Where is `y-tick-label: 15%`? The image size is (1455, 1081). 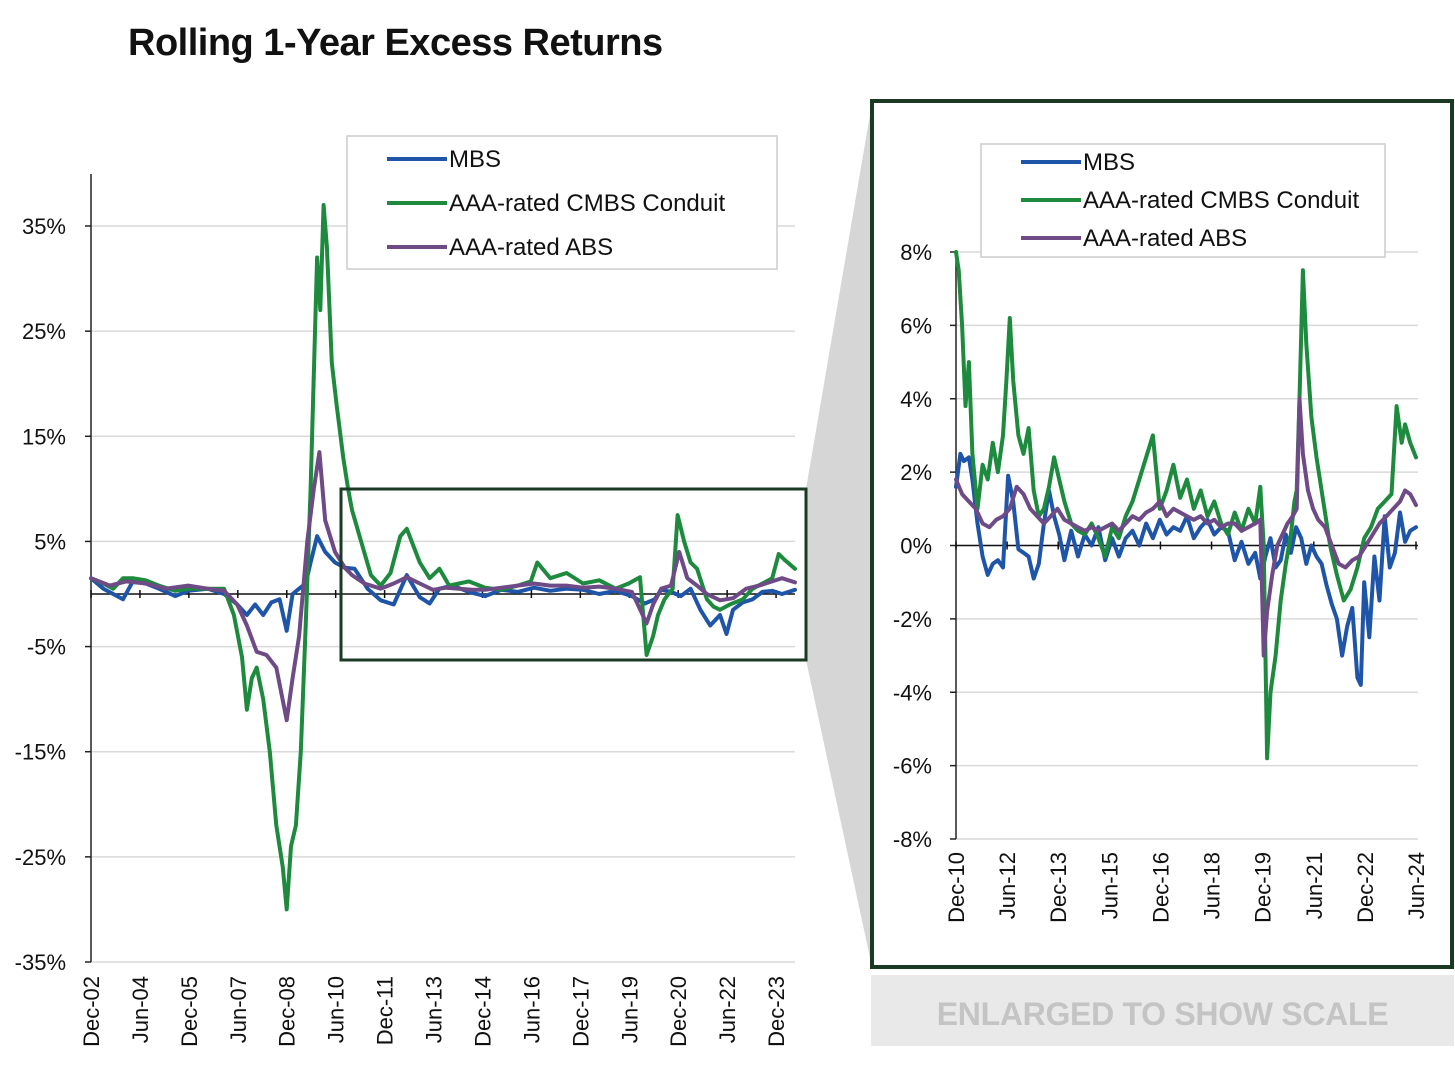 y-tick-label: 15% is located at coordinates (44, 436).